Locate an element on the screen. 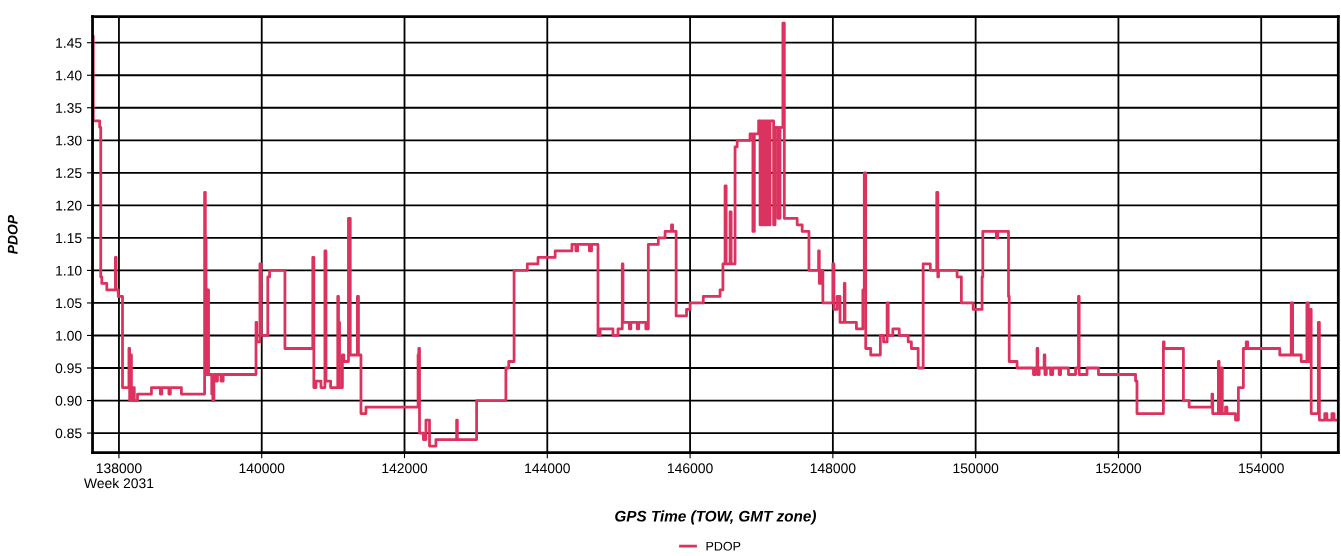 The width and height of the screenshot is (1341, 556). y-tick-label: 1.10 is located at coordinates (69, 270).